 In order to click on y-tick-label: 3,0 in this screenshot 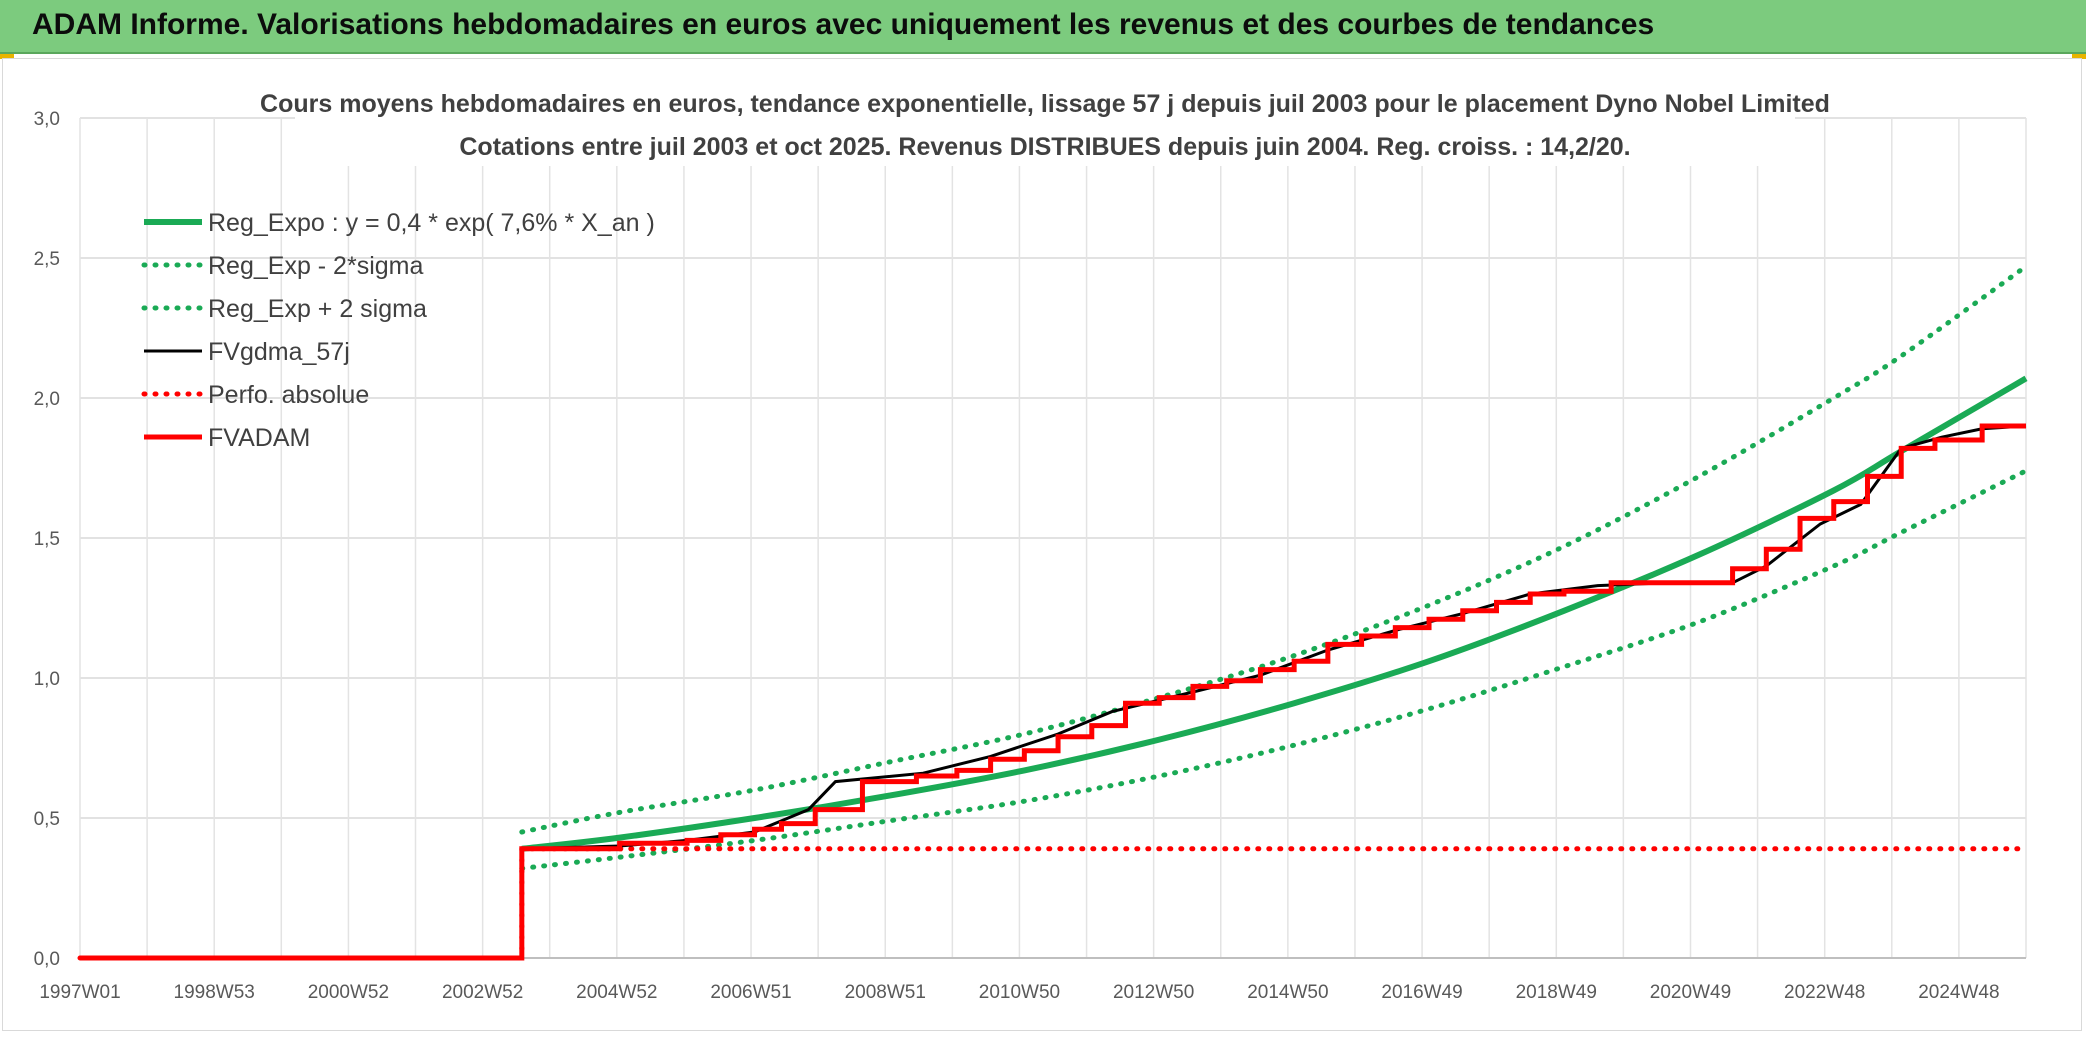, I will do `click(47, 119)`.